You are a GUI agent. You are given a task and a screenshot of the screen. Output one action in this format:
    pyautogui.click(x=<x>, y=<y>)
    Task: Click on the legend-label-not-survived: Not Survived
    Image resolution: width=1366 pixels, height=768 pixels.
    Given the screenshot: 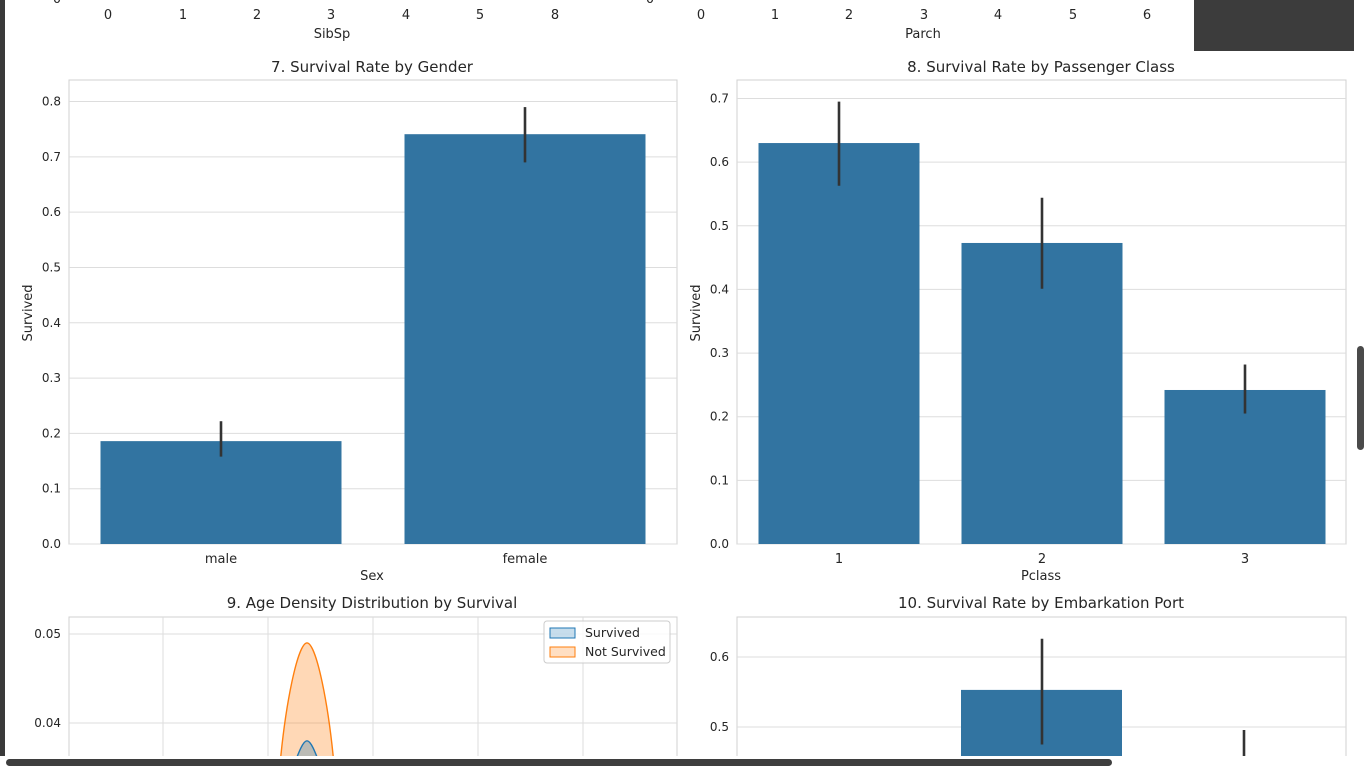 What is the action you would take?
    pyautogui.click(x=625, y=651)
    